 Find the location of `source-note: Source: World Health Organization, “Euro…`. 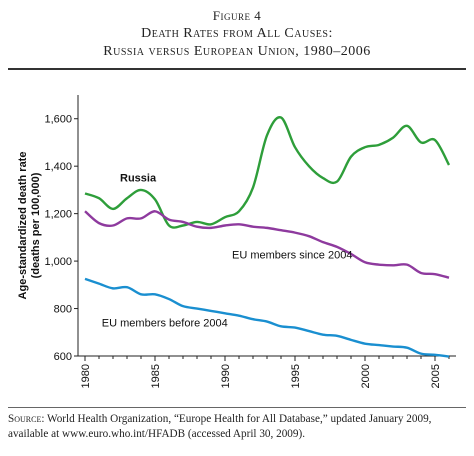

source-note: Source: World Health Organization, “Euro… is located at coordinates (238, 427).